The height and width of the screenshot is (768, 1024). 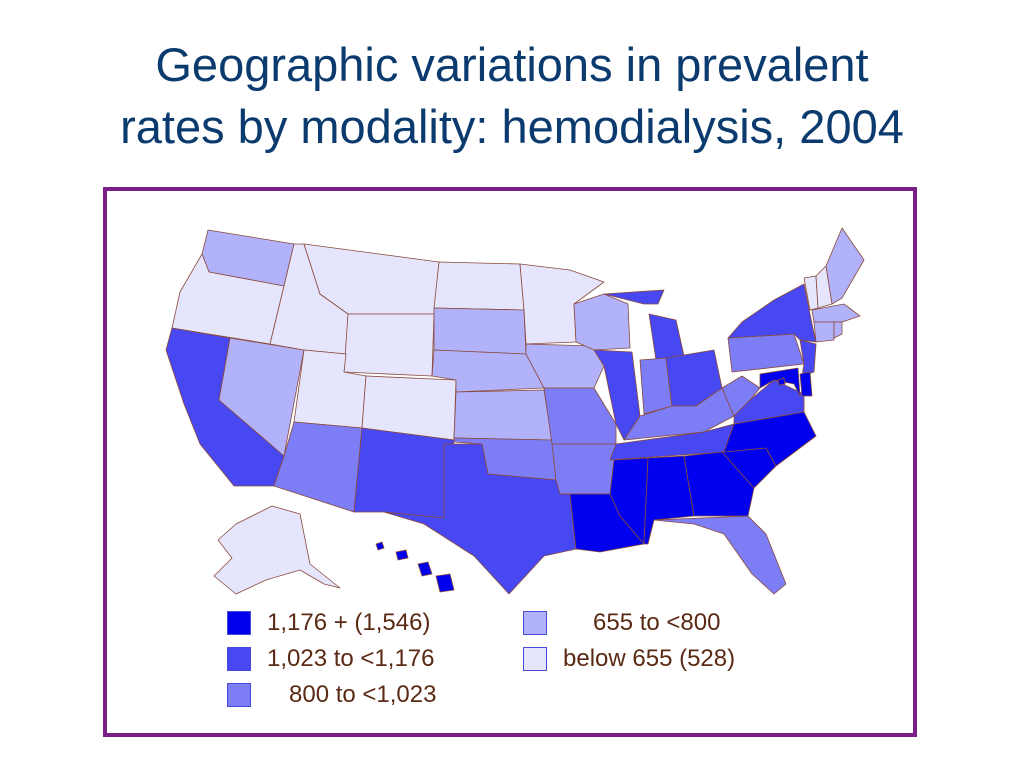 I want to click on state-NM, so click(x=404, y=473).